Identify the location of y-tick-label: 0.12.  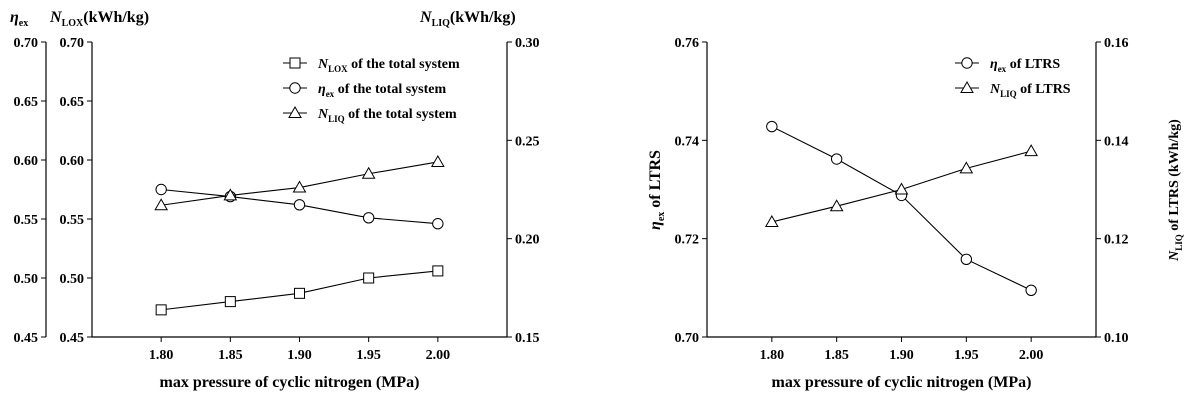
(1116, 240).